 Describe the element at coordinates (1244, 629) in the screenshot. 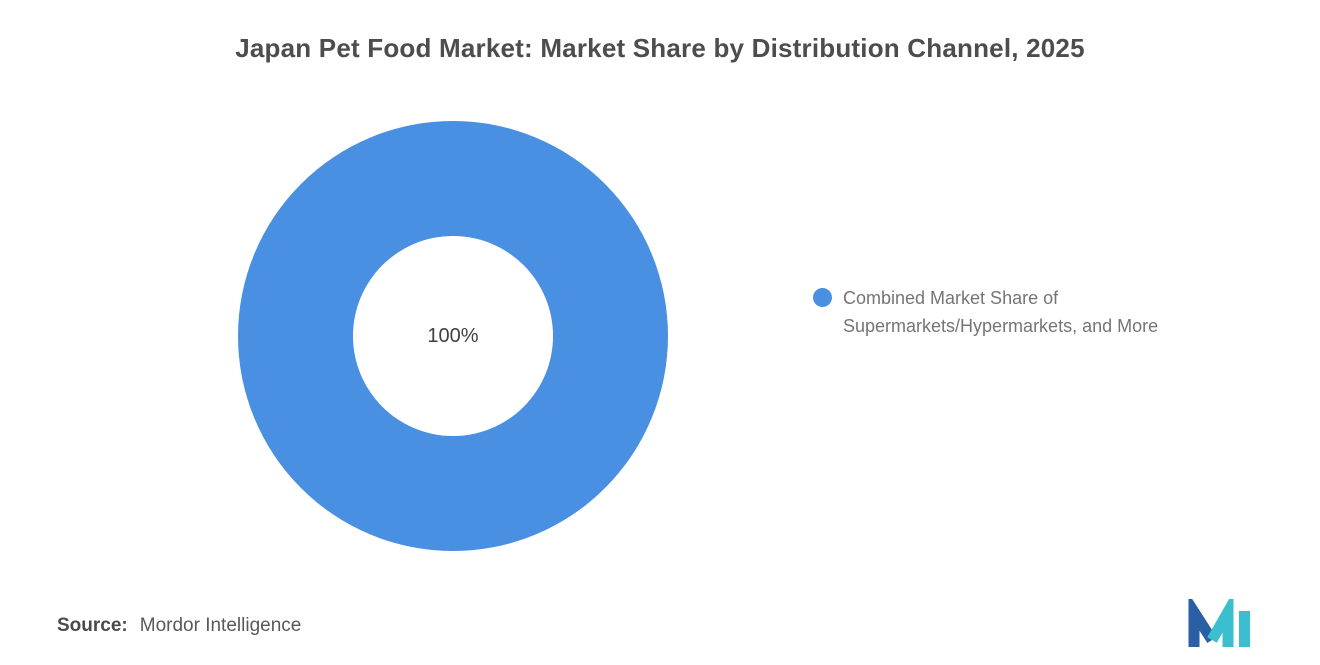

I see `logo-bar` at that location.